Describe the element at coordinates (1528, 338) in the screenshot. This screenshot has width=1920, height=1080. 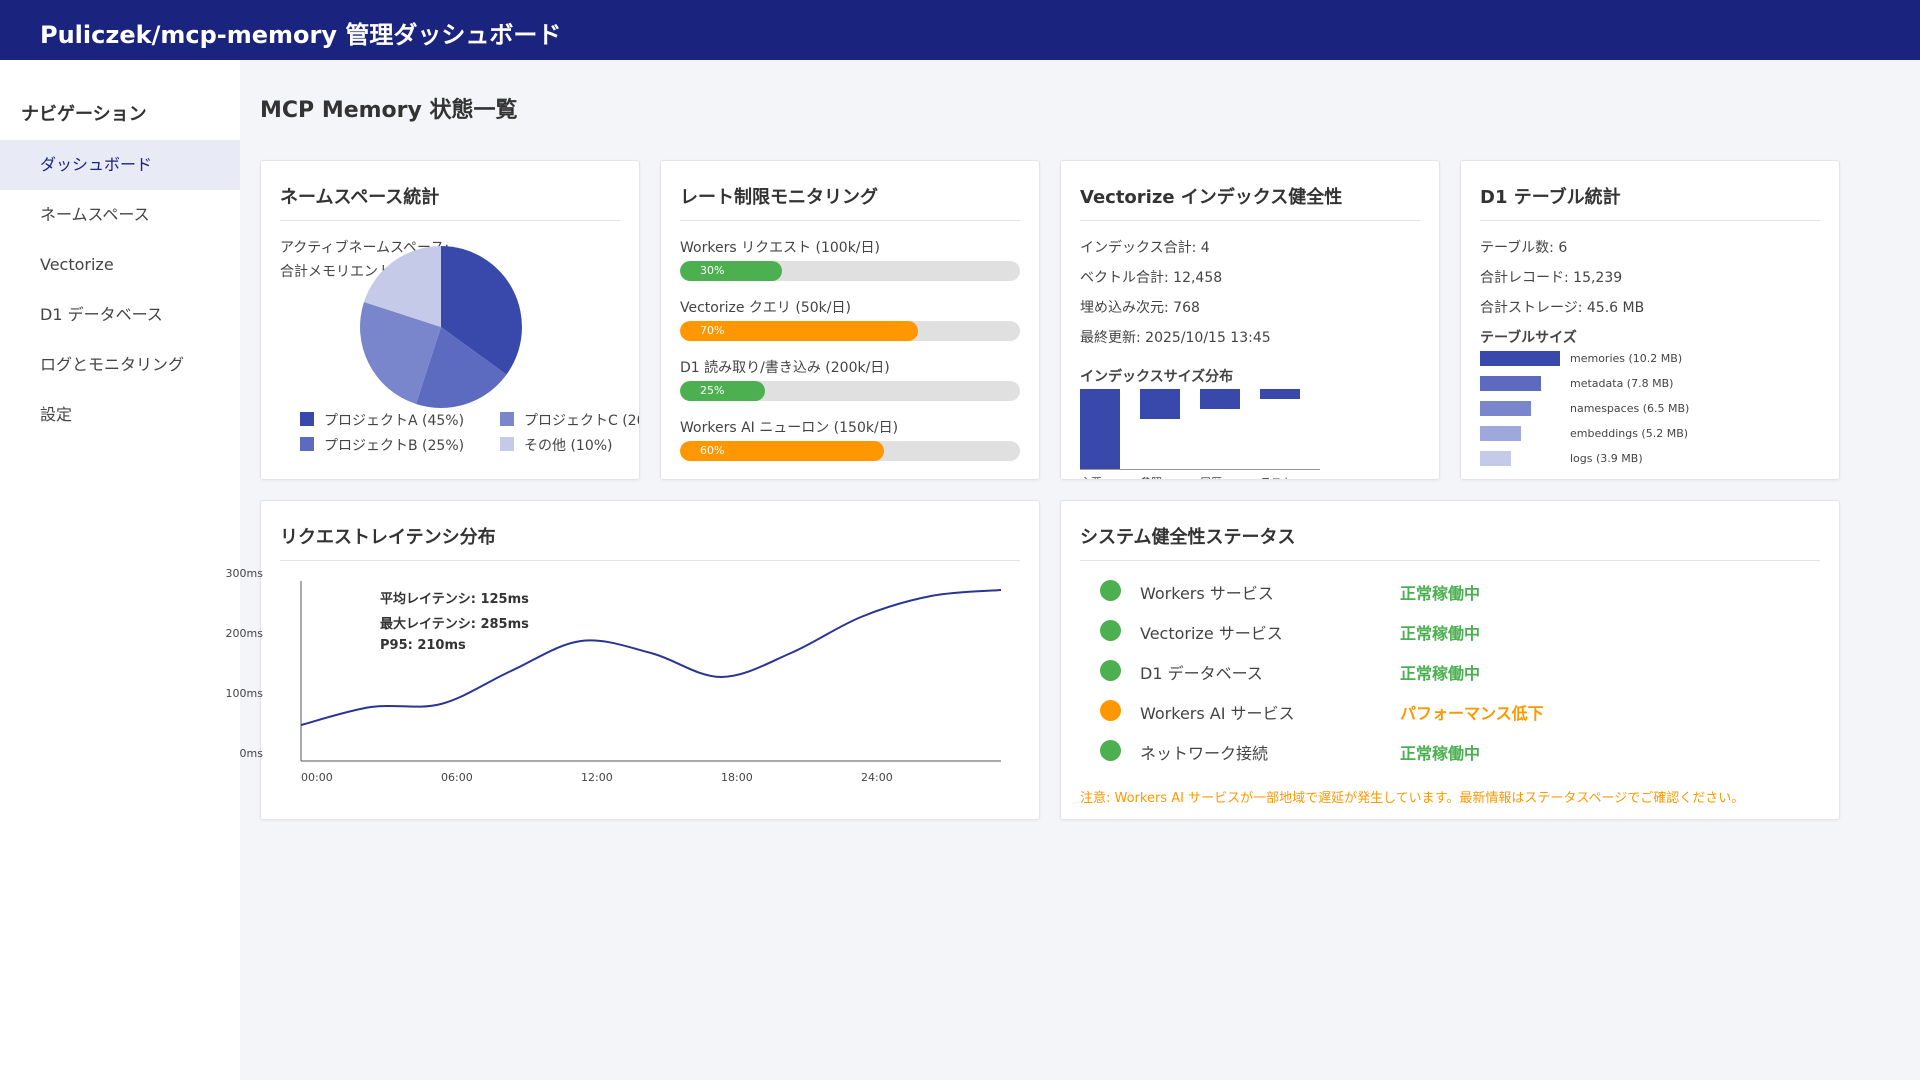
I see `table-sizes-title: テーブルサイズ` at that location.